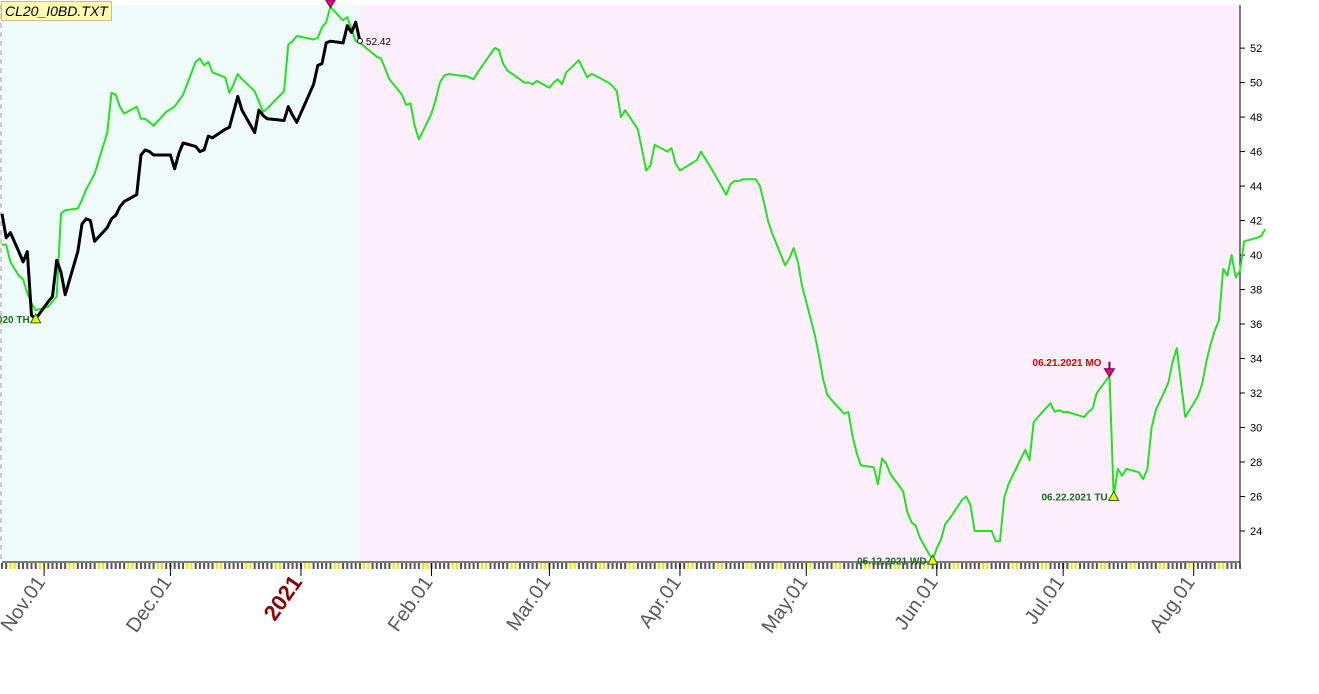  Describe the element at coordinates (1256, 394) in the screenshot. I see `y-tick-label-32: 32` at that location.